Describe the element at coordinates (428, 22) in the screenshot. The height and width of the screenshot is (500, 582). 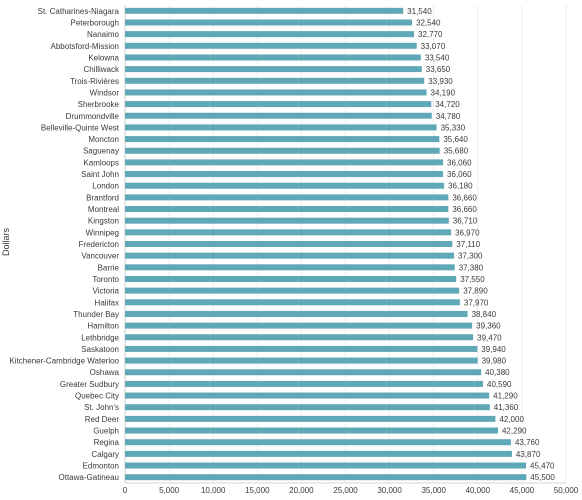
I see `value-label: 32,540` at that location.